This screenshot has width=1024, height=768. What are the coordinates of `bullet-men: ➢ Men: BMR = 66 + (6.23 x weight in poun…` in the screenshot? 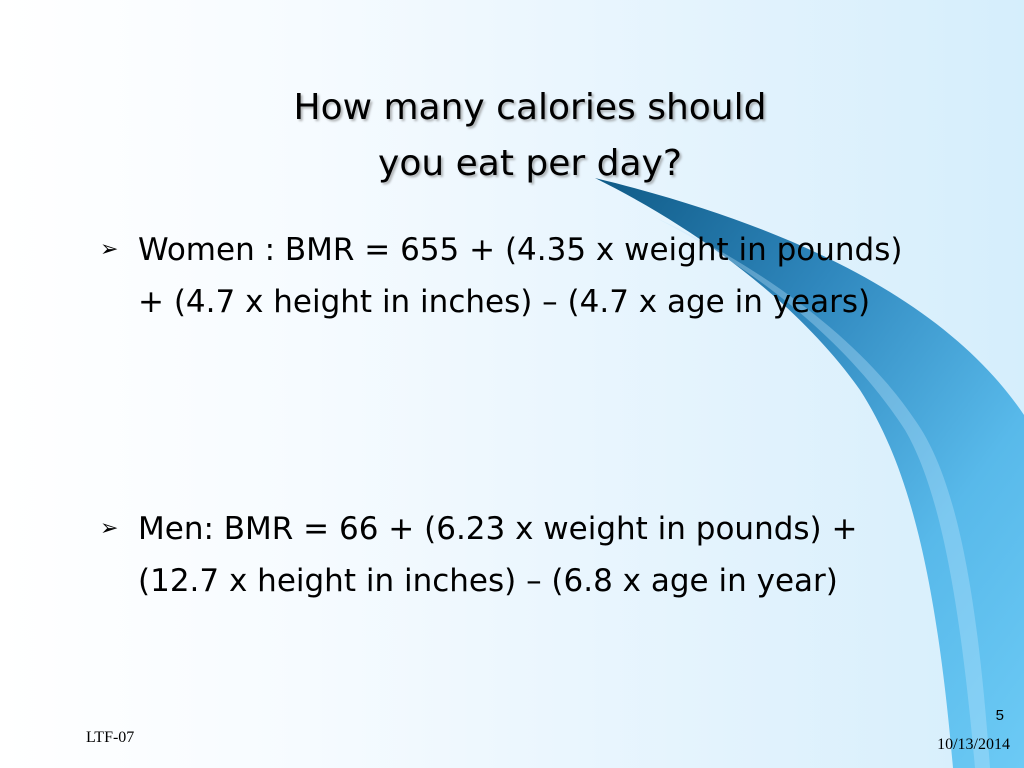 It's located at (515, 555).